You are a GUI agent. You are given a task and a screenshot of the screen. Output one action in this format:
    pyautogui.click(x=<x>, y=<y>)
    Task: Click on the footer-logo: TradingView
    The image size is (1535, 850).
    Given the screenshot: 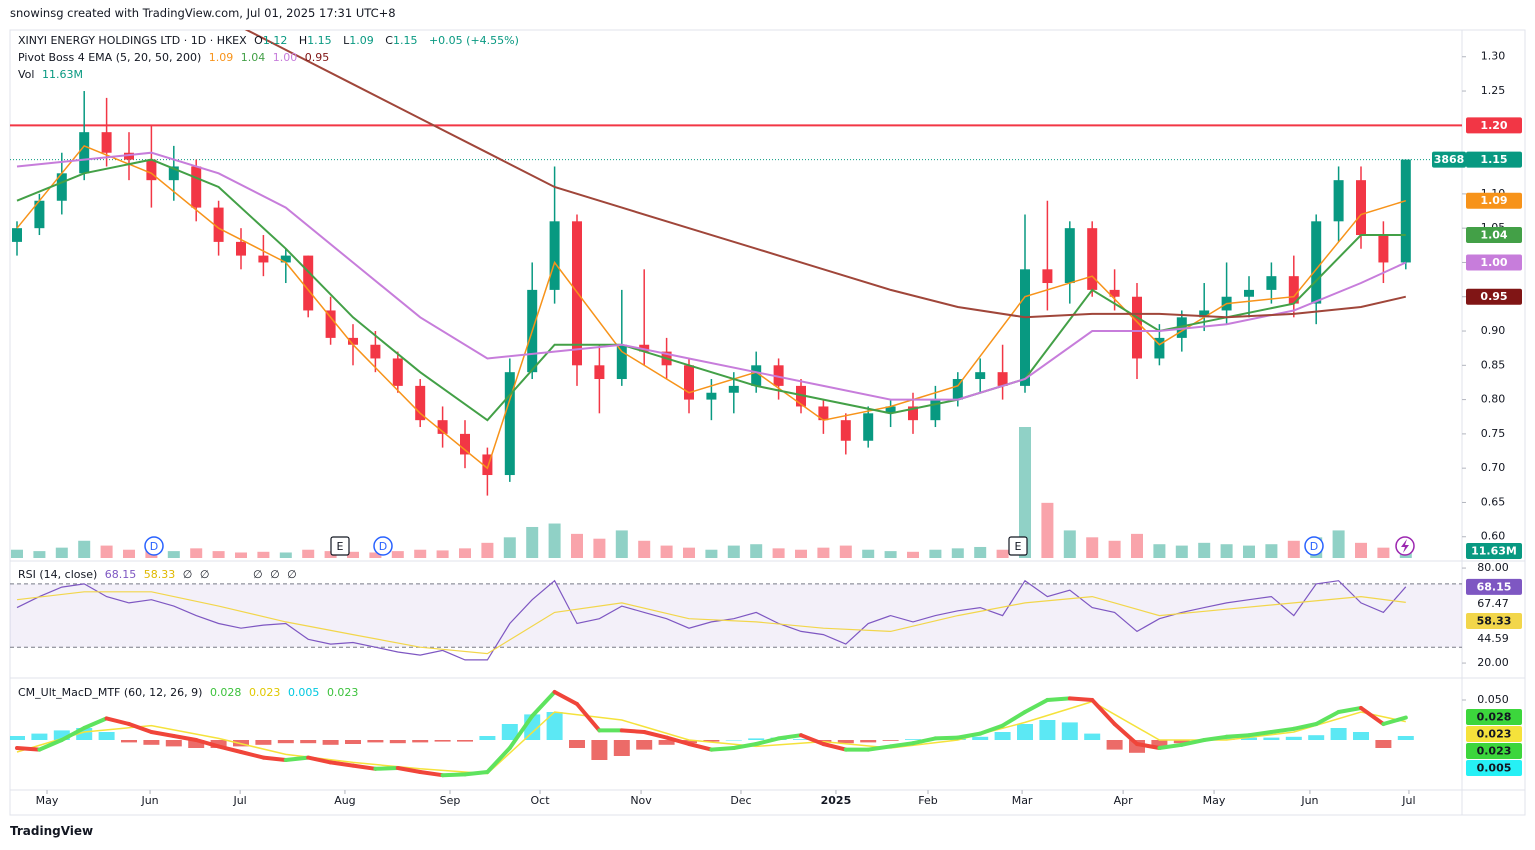 What is the action you would take?
    pyautogui.click(x=52, y=831)
    